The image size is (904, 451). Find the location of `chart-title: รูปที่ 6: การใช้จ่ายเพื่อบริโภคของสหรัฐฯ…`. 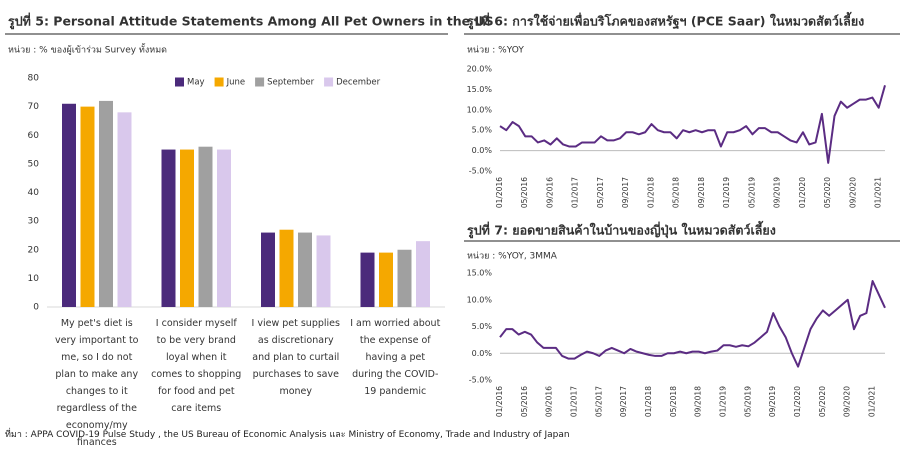

chart-title: รูปที่ 6: การใช้จ่ายเพื่อบริโภคของสหรัฐฯ… is located at coordinates (665, 21).